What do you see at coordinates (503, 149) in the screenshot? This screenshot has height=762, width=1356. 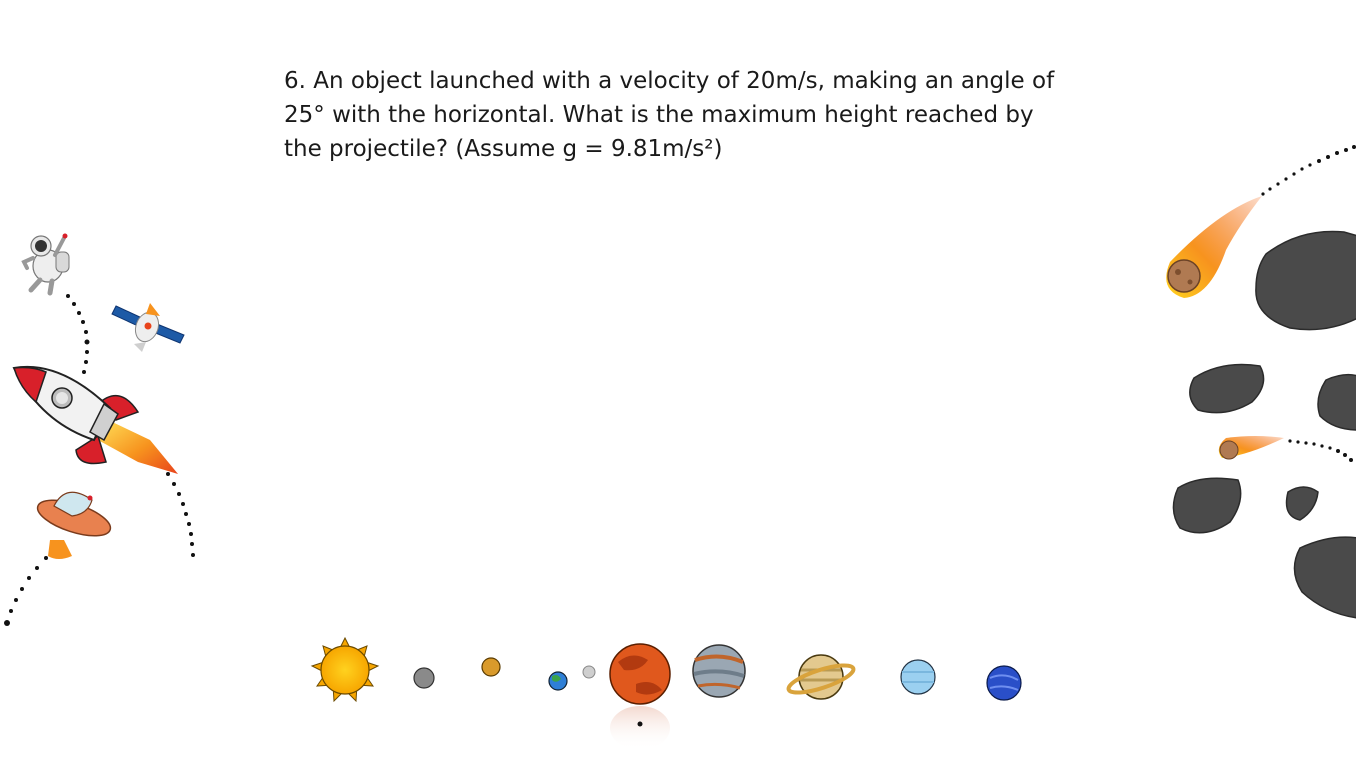 I see `question-line-3: the projectile? (Assume g = 9.81m/s²)` at bounding box center [503, 149].